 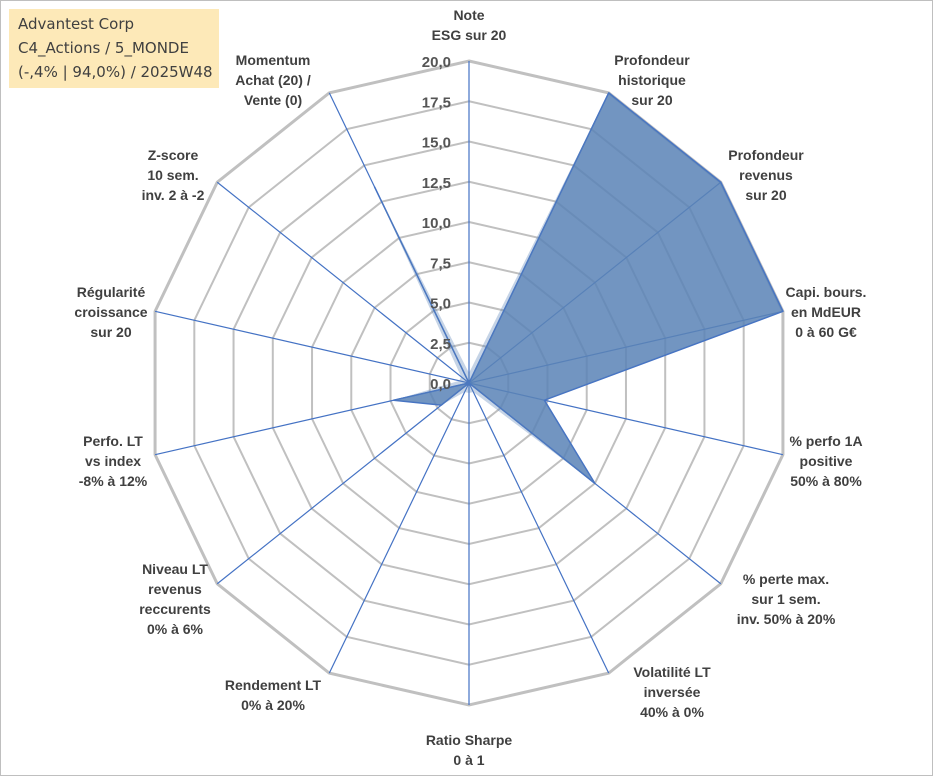 I want to click on axis-label-line: 40% à 0%, so click(x=672, y=712).